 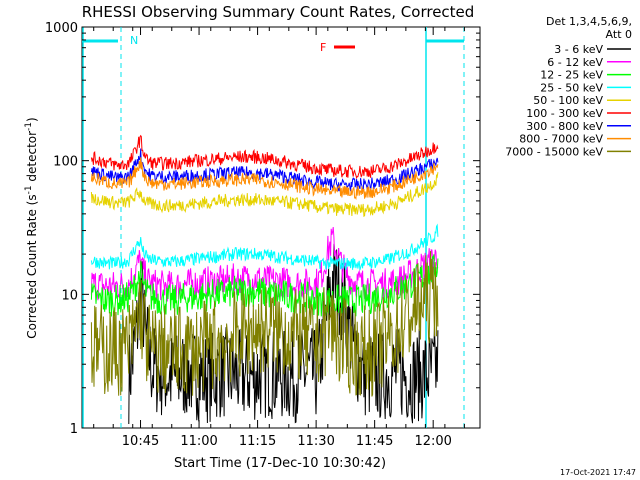 I want to click on x-tick-label: 10:45, so click(x=140, y=441).